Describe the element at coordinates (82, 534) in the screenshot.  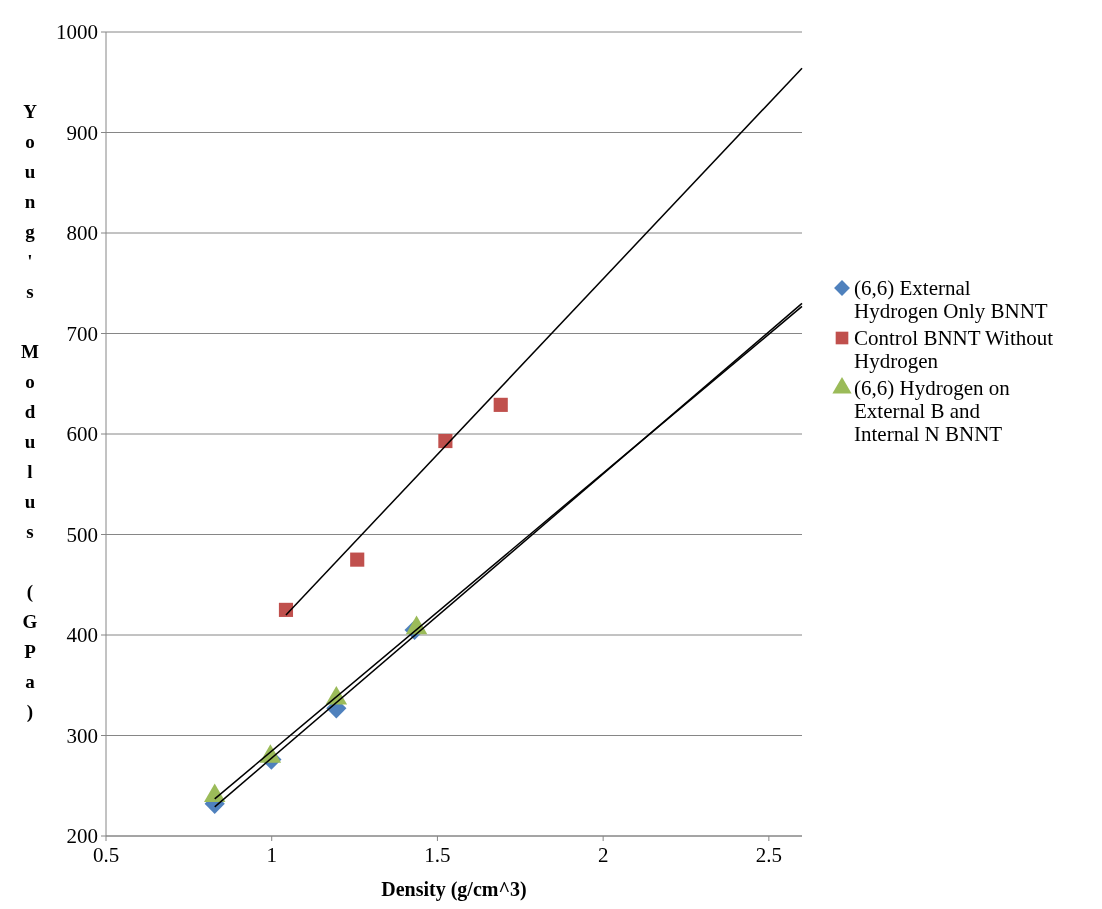
I see `y-tick-label: 500` at that location.